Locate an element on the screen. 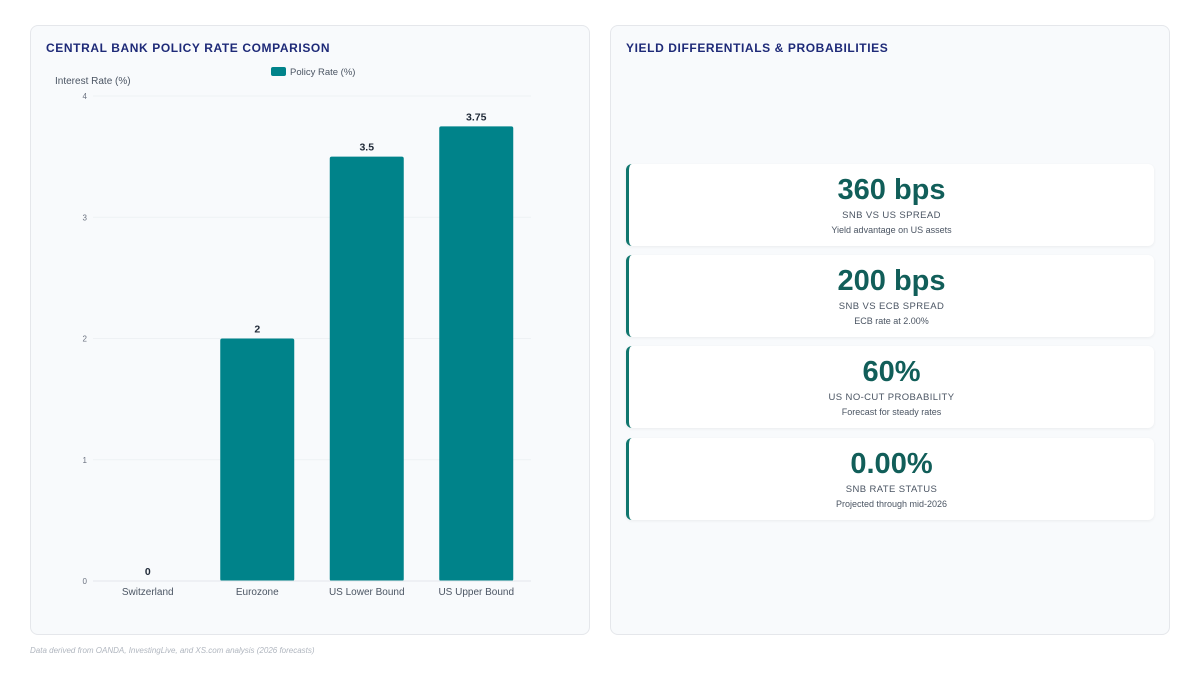 The image size is (1200, 675). metric-label: US NO-CUT PROBABILITY is located at coordinates (891, 397).